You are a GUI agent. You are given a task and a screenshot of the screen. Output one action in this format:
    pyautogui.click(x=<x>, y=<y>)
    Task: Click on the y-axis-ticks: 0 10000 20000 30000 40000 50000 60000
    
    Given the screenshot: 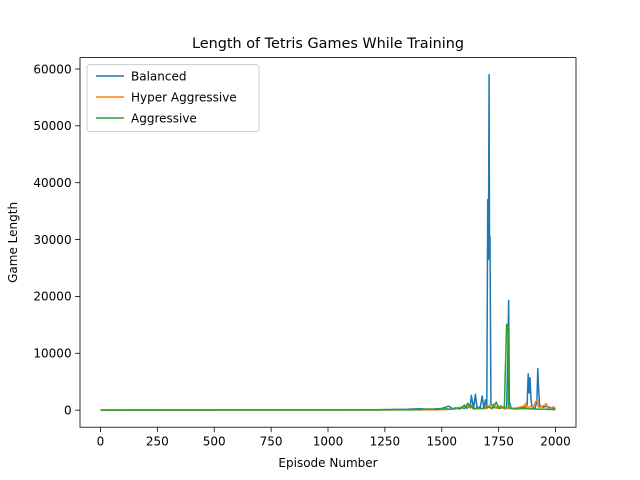 What is the action you would take?
    pyautogui.click(x=56, y=239)
    